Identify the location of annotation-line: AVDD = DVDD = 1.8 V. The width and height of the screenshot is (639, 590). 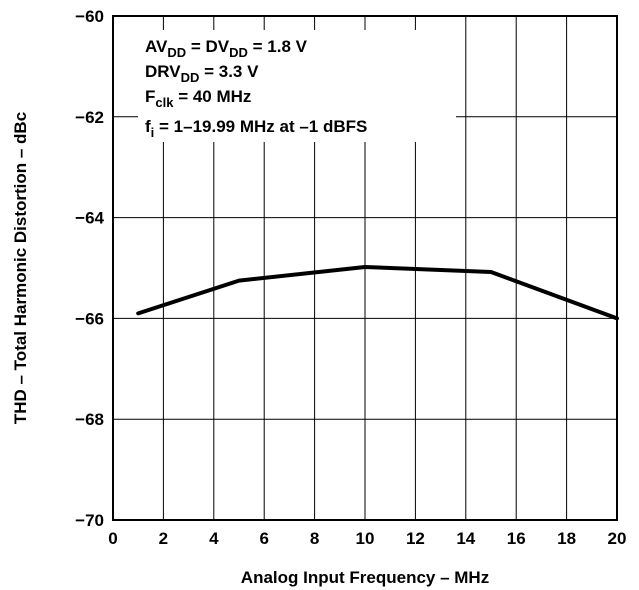
(226, 48).